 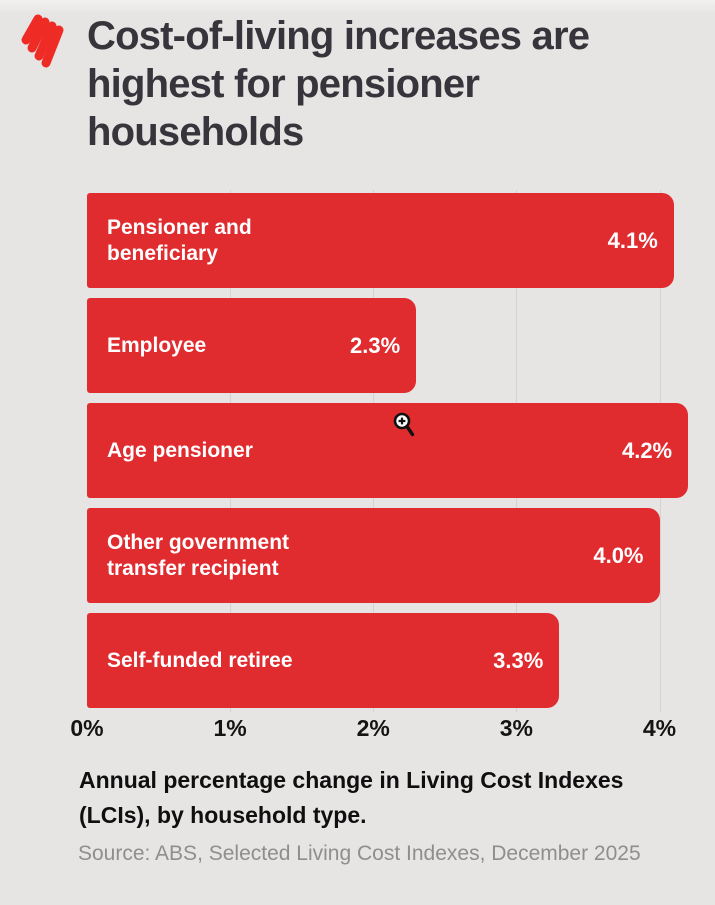 I want to click on bar-value: 2.3%, so click(x=375, y=345).